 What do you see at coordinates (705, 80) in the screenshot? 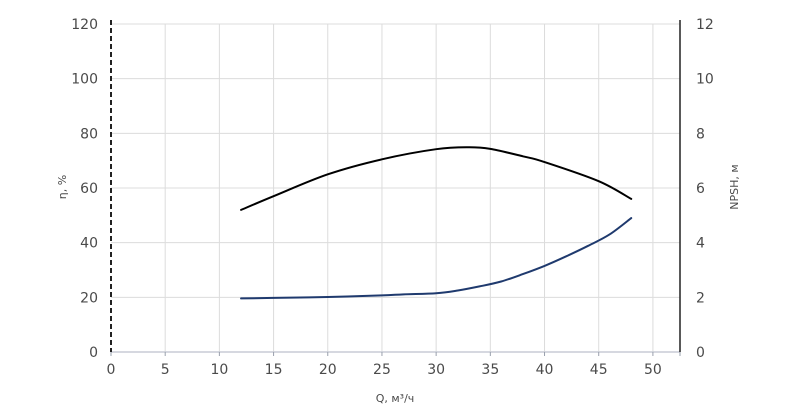
I see `y-right-tick-label: 10` at bounding box center [705, 80].